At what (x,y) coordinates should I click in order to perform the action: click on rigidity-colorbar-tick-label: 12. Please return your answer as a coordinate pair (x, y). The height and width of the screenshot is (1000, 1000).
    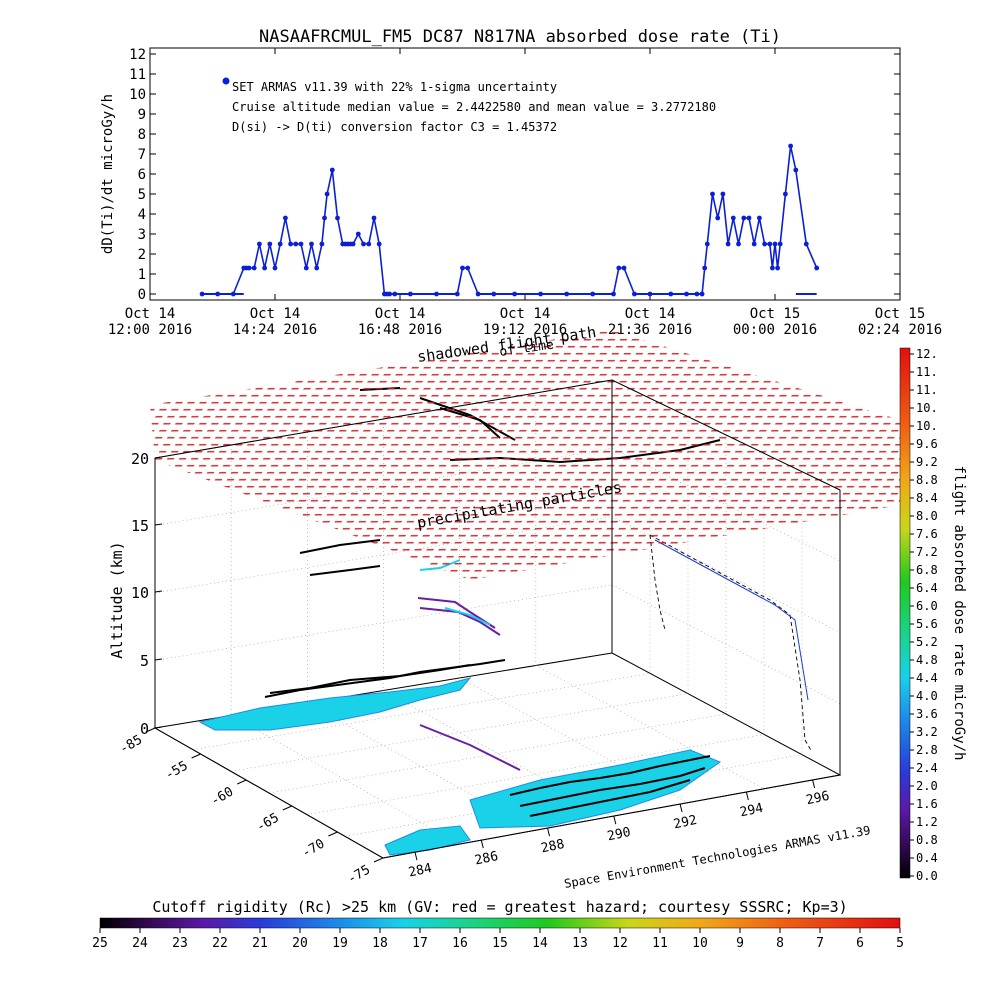
    Looking at the image, I should click on (620, 943).